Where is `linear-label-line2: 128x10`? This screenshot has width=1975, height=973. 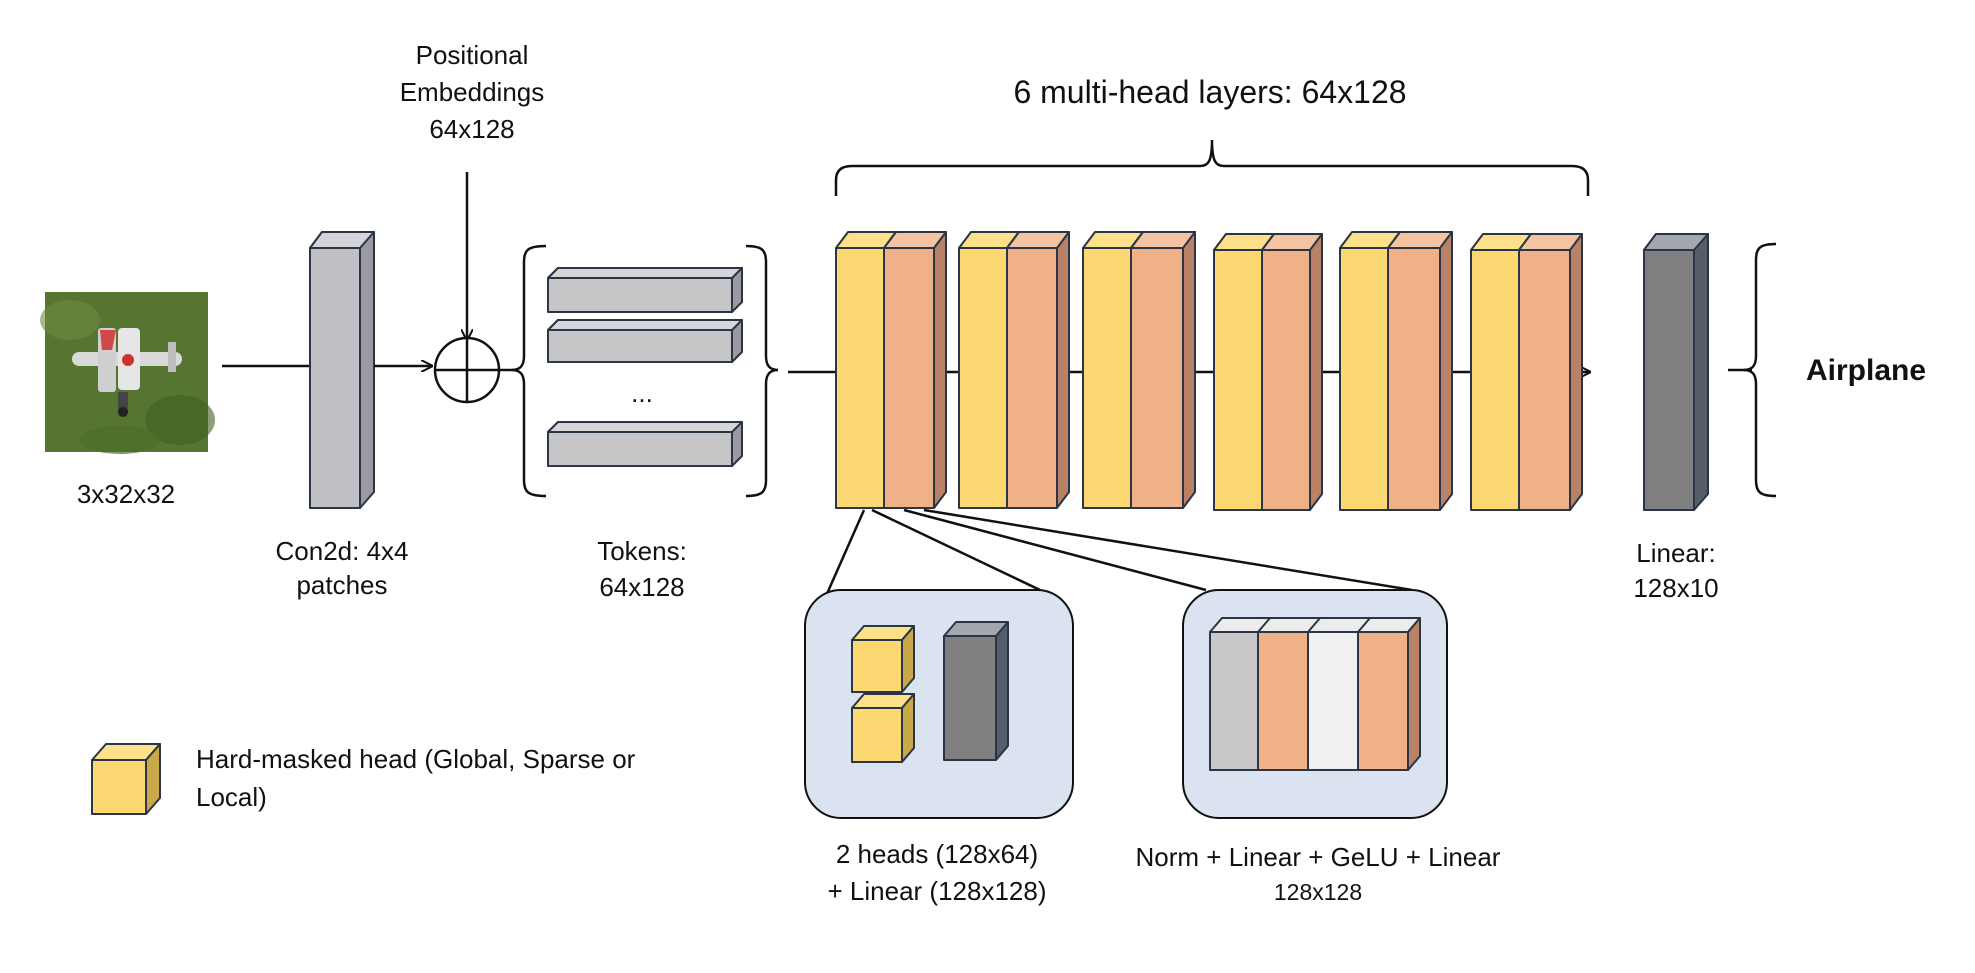
linear-label-line2: 128x10 is located at coordinates (1675, 588).